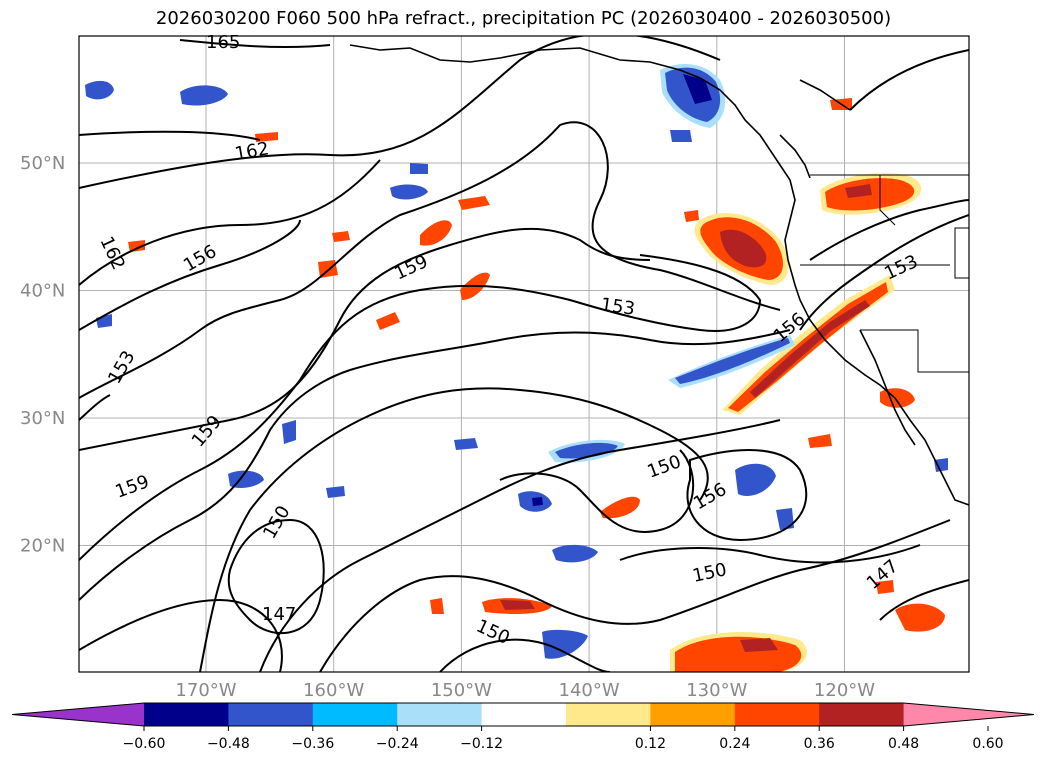  Describe the element at coordinates (650, 744) in the screenshot. I see `colorbar-tick-label: 0.12` at that location.